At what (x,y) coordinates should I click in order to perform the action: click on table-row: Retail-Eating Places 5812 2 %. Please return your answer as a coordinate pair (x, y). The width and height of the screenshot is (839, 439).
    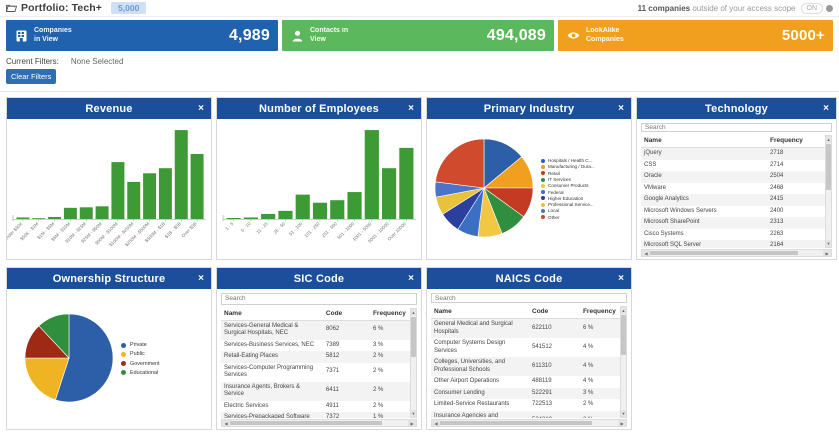
    Looking at the image, I should click on (319, 357).